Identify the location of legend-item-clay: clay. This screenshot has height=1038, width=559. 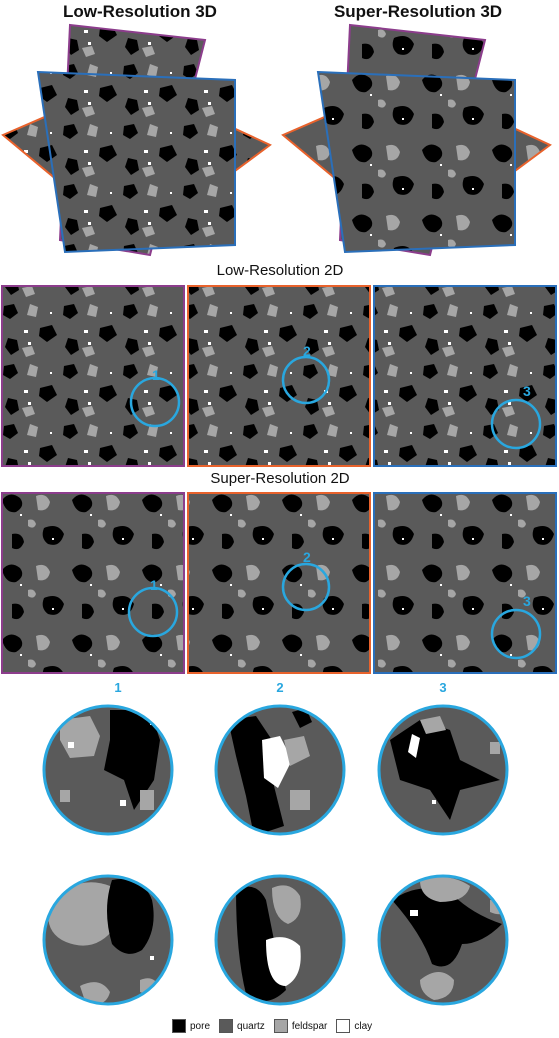
(354, 1026).